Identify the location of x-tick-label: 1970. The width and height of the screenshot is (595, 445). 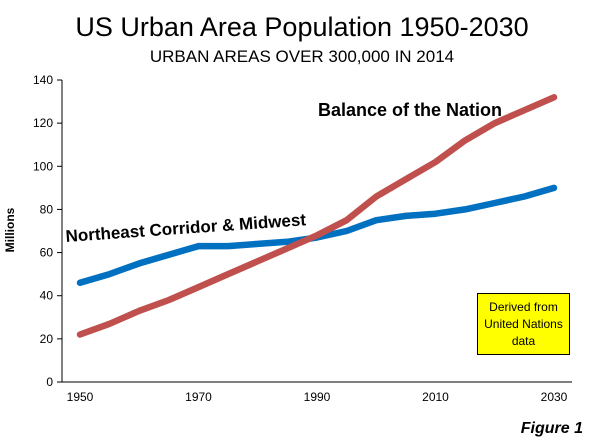
(198, 397).